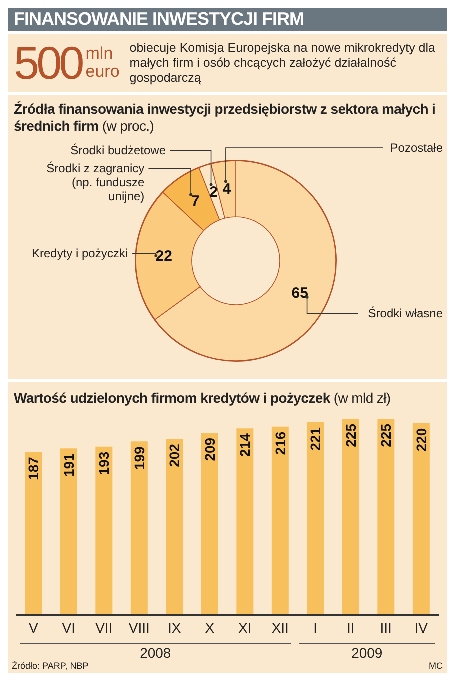  What do you see at coordinates (139, 458) in the screenshot?
I see `data-label: 199` at bounding box center [139, 458].